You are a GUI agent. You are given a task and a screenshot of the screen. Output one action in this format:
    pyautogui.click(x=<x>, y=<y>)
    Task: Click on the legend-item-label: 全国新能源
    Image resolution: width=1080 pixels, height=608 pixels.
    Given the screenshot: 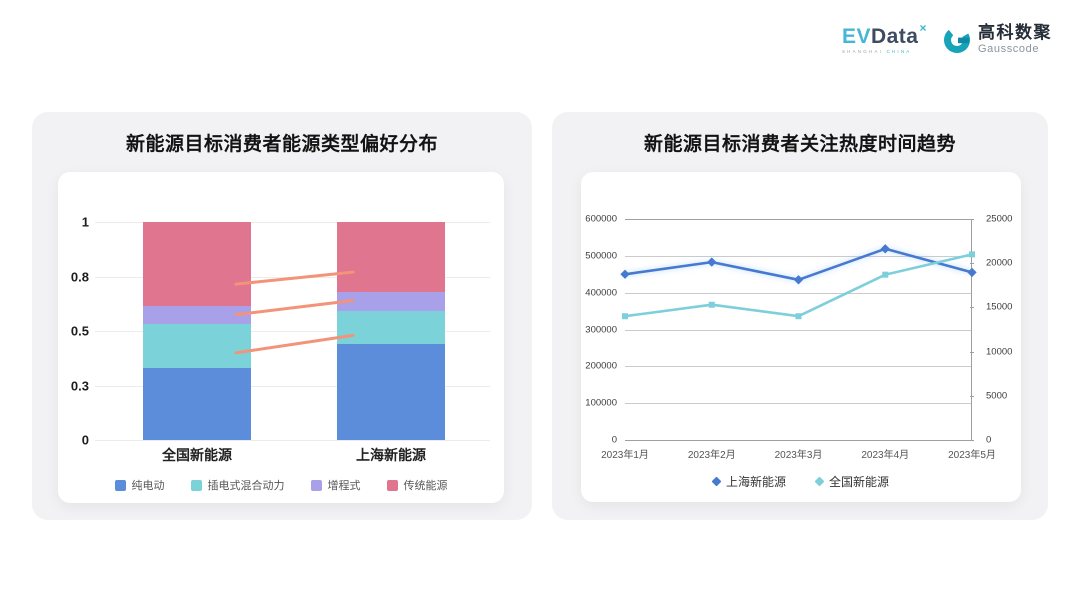 What is the action you would take?
    pyautogui.click(x=859, y=482)
    